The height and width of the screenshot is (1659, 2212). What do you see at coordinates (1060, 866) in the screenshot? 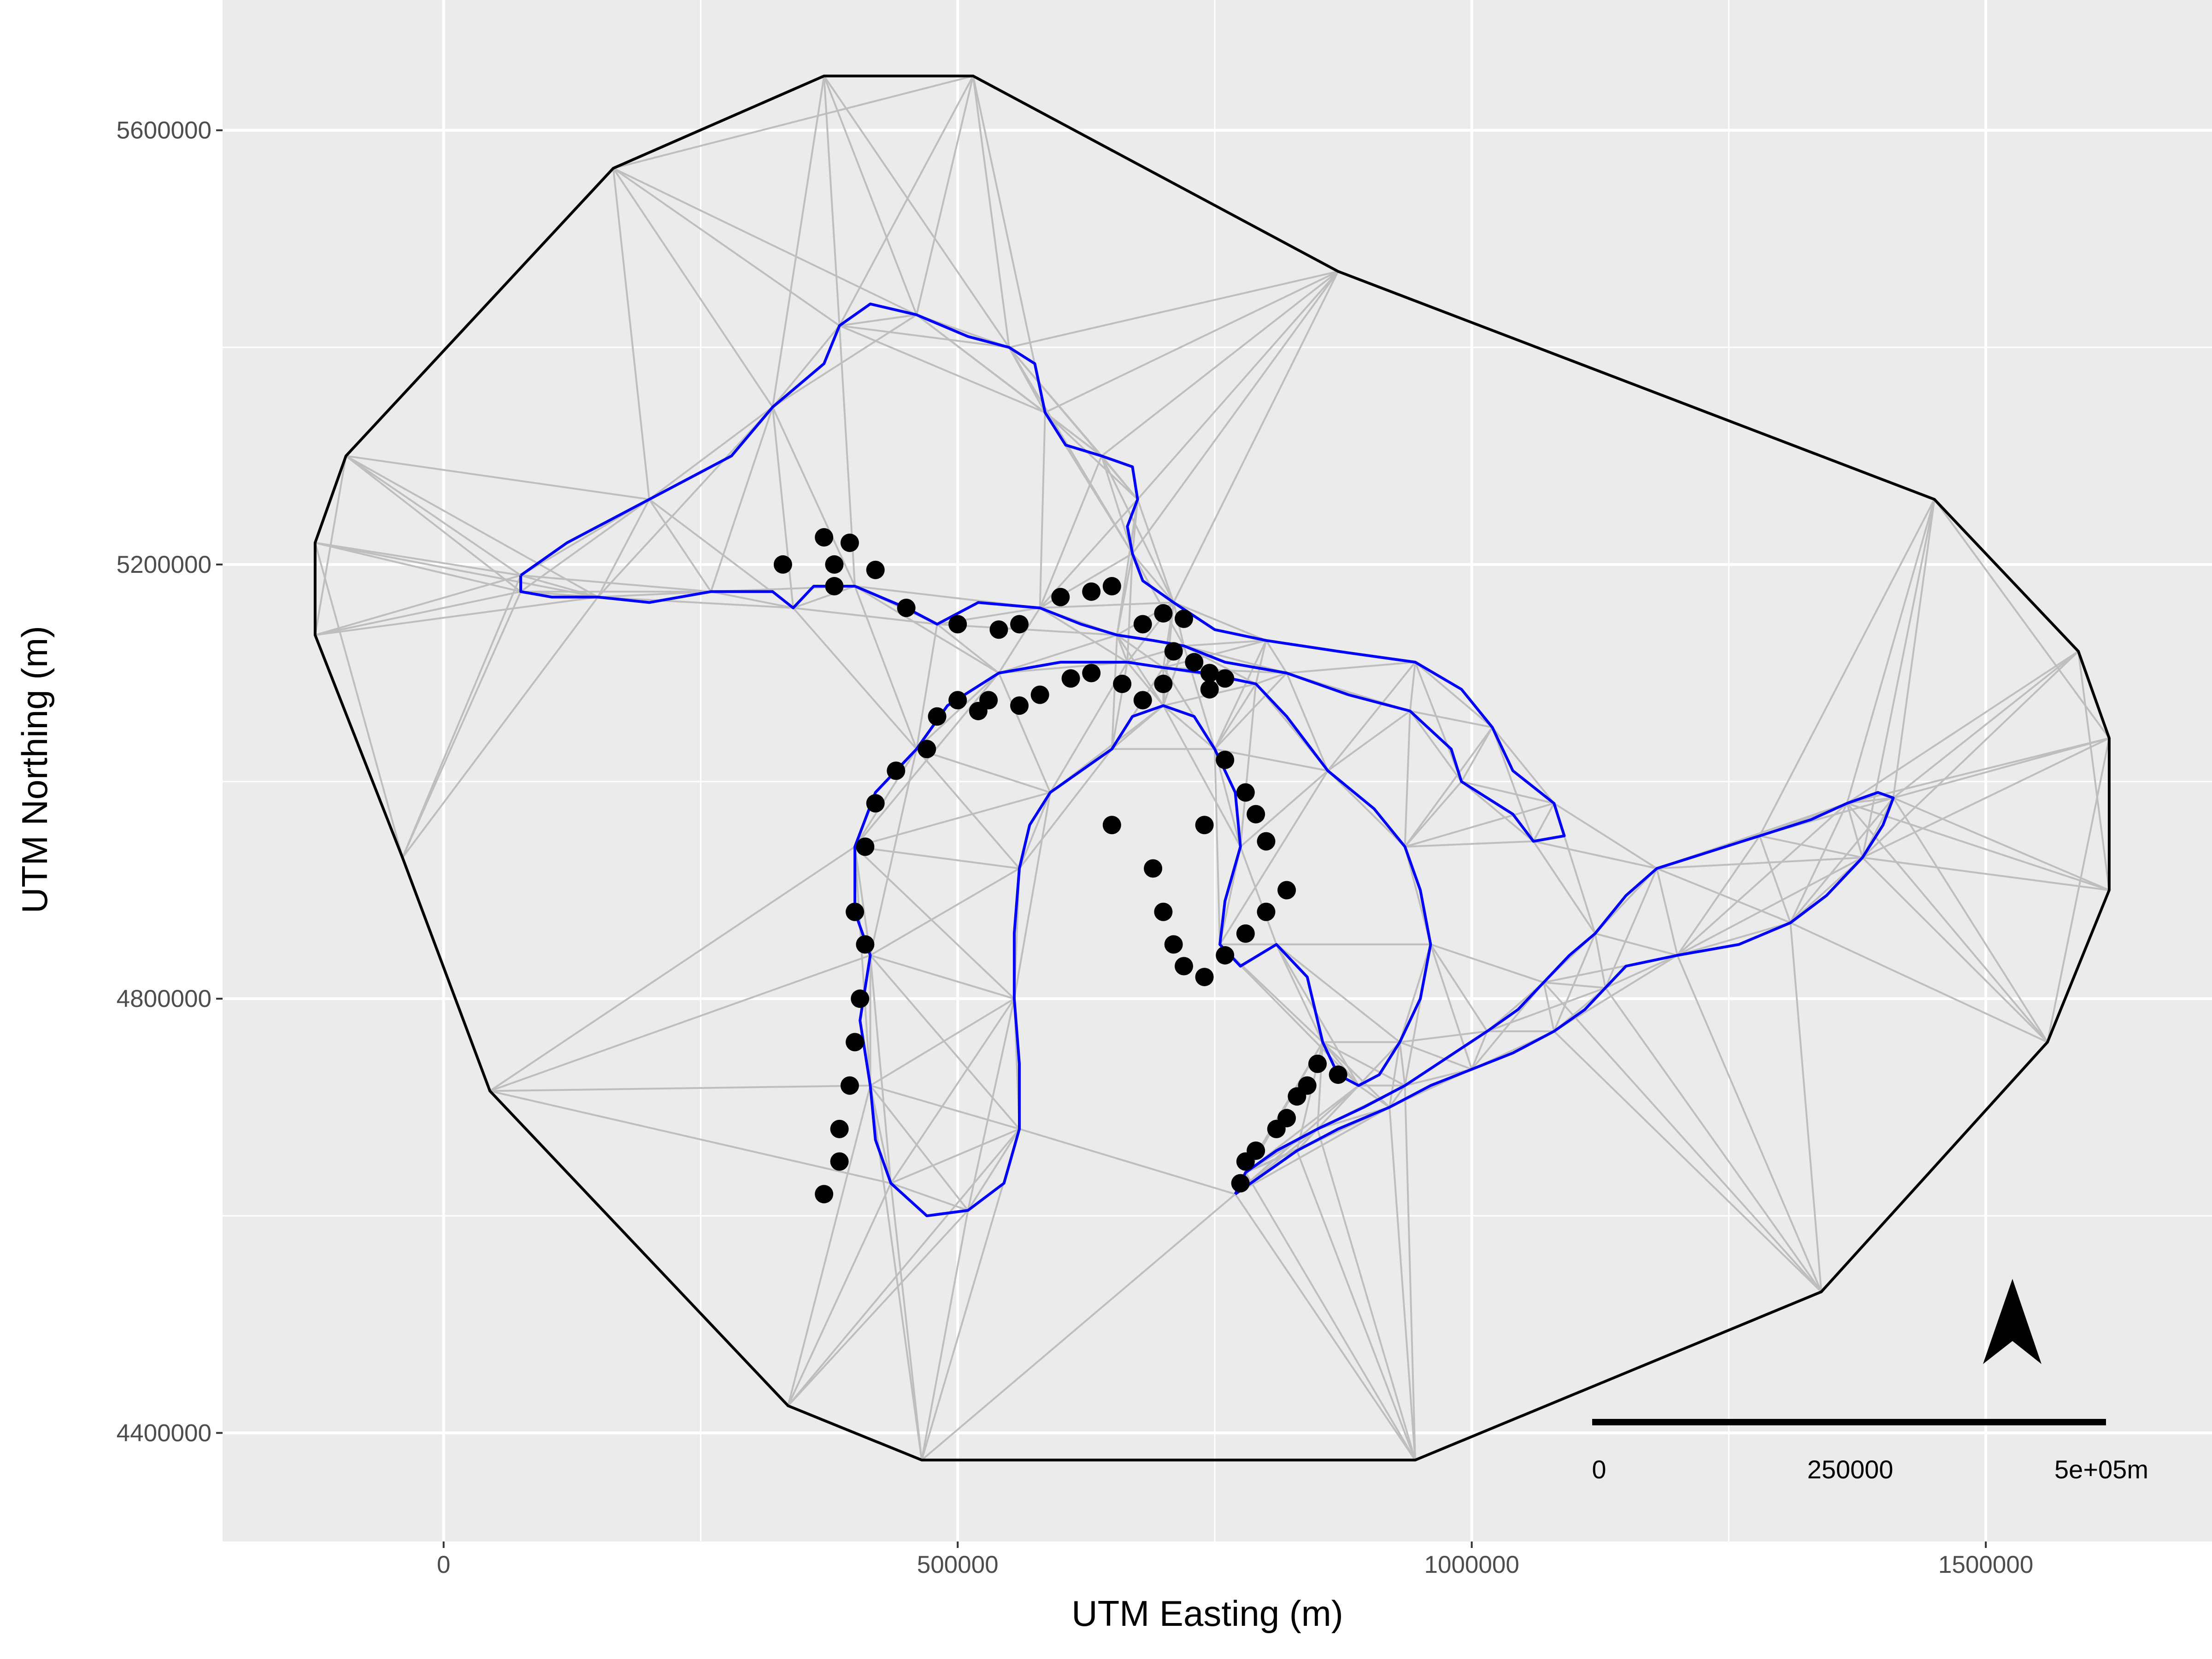
I see `sample-points` at bounding box center [1060, 866].